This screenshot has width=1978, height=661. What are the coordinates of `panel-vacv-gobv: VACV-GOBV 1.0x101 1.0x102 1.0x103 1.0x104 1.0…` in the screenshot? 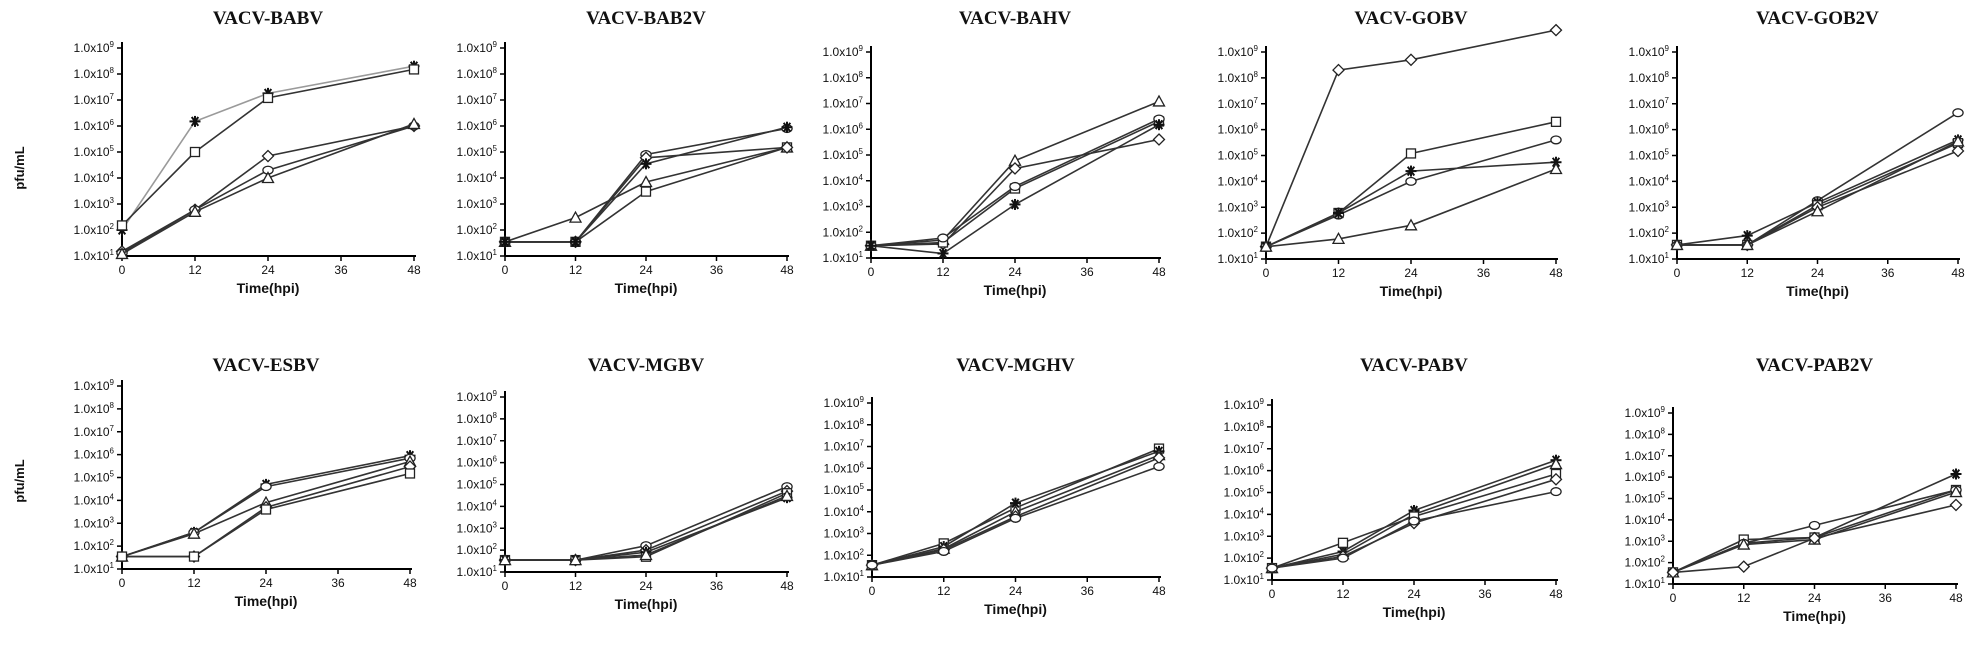 It's located at (1390, 153).